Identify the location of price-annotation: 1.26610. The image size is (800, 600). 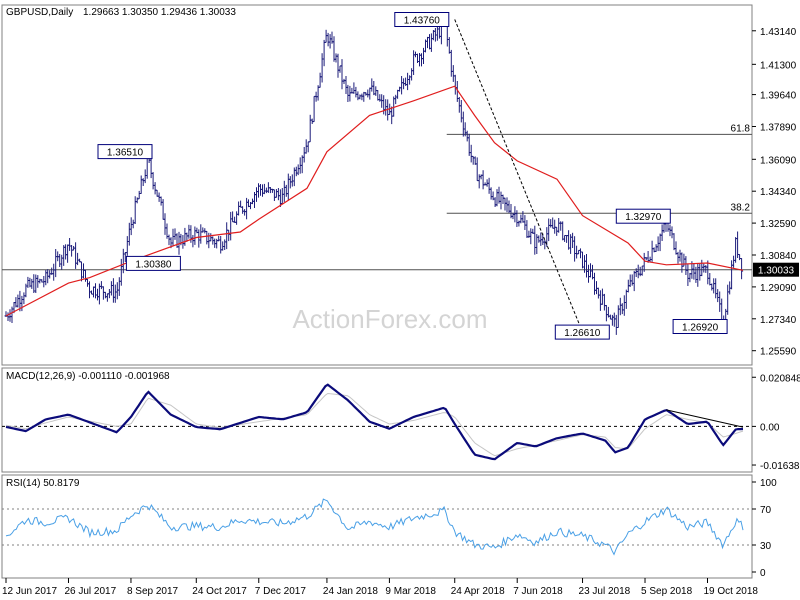
(582, 332).